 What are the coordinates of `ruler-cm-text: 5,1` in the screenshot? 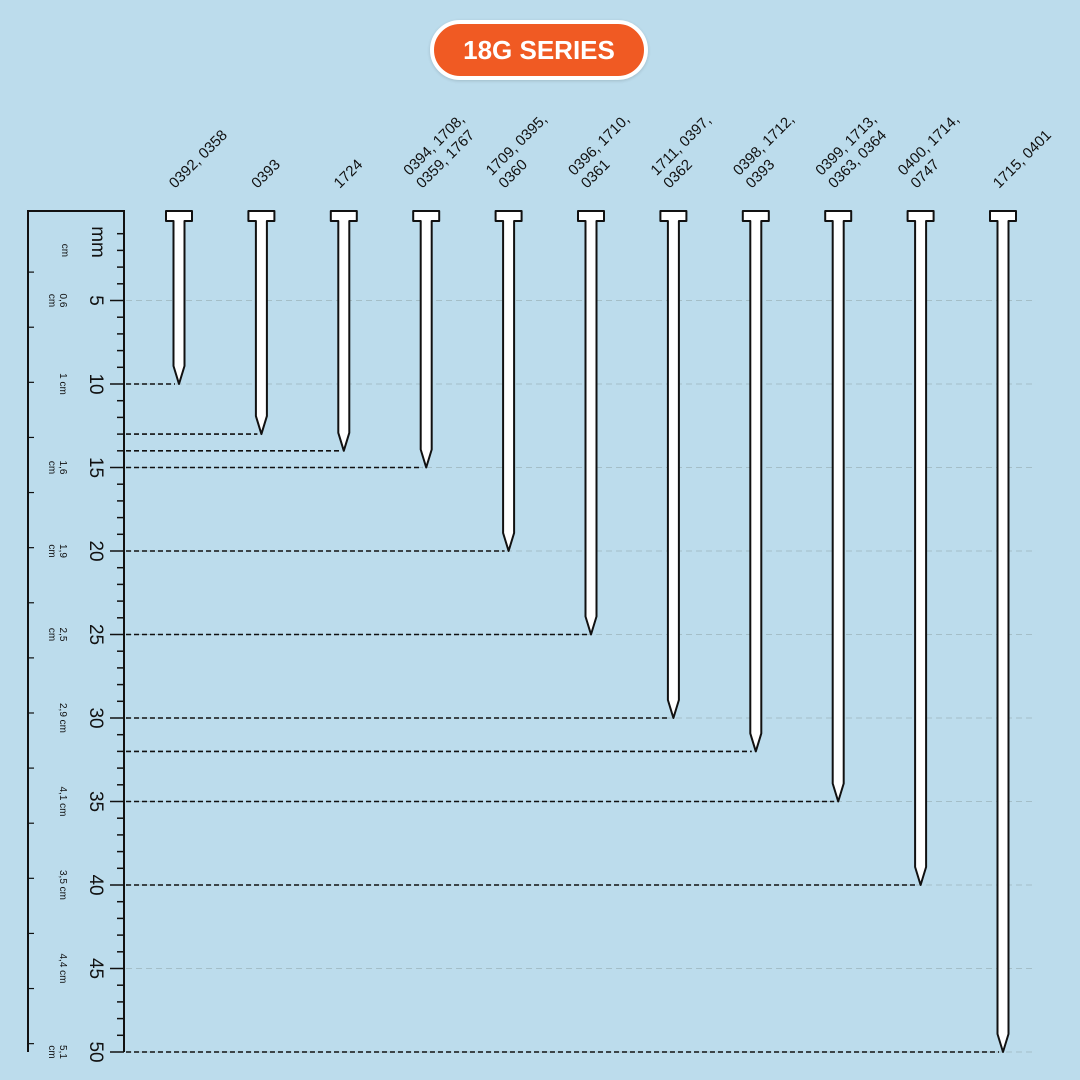 It's located at (62, 1052).